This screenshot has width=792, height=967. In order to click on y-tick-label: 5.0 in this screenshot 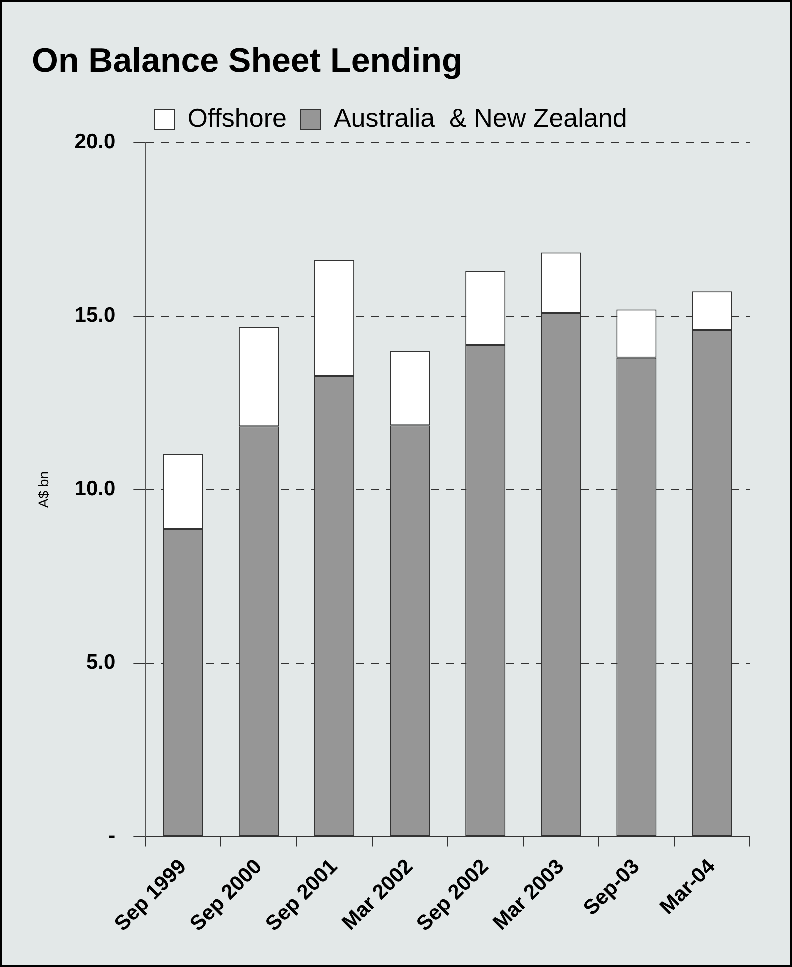, I will do `click(101, 662)`.